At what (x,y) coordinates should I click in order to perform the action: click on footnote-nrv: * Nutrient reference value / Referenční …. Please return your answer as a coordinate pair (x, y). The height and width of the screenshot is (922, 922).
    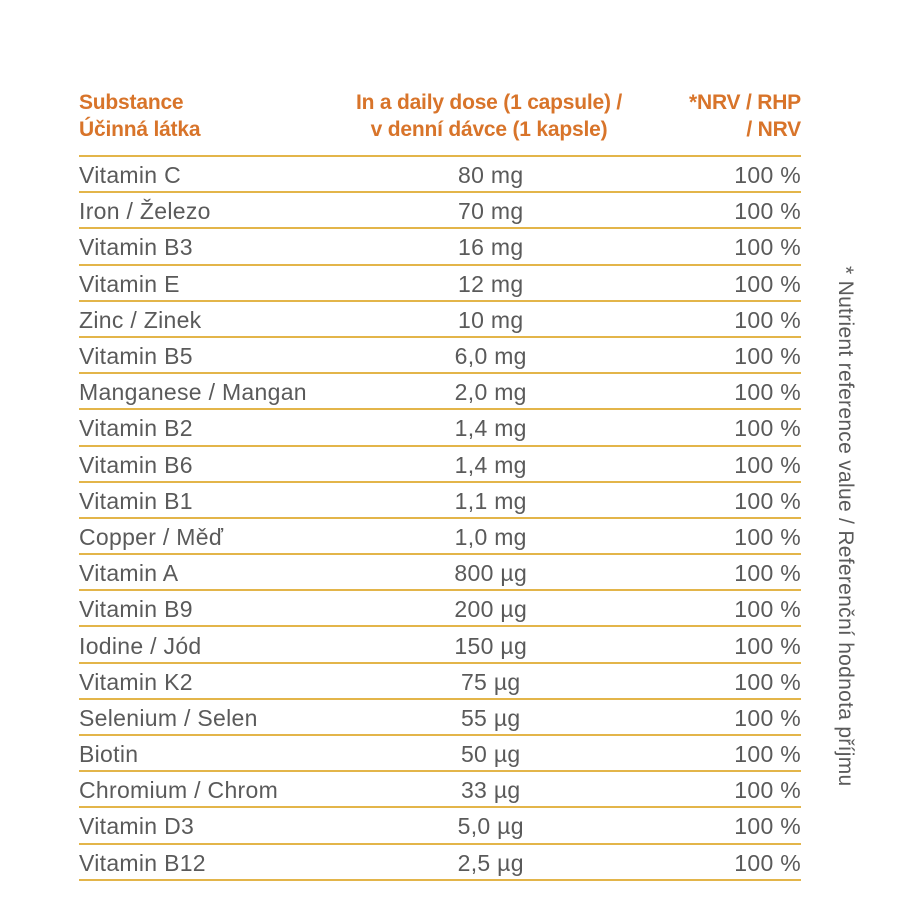
    Looking at the image, I should click on (845, 526).